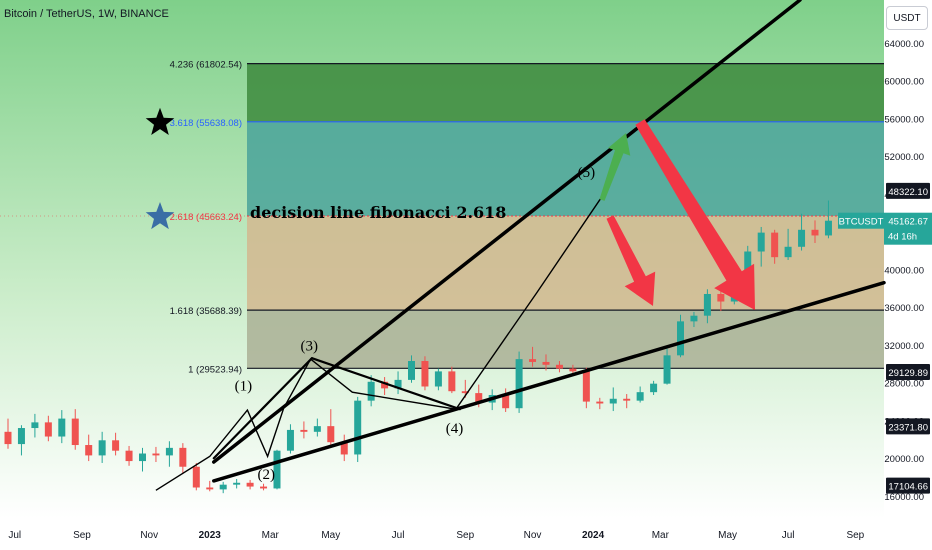 The width and height of the screenshot is (932, 550). Describe the element at coordinates (904, 346) in the screenshot. I see `y-tick-label: 32000.00` at that location.